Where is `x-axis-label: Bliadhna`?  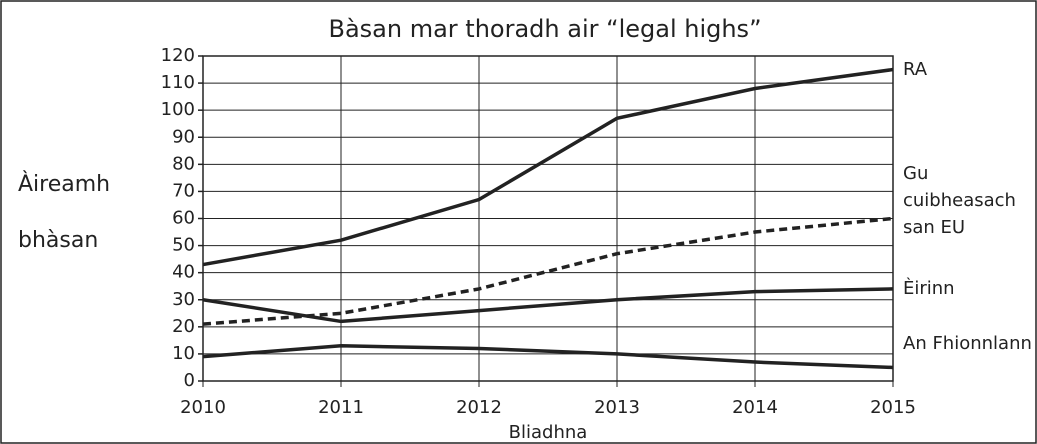
x-axis-label: Bliadhna is located at coordinates (548, 432).